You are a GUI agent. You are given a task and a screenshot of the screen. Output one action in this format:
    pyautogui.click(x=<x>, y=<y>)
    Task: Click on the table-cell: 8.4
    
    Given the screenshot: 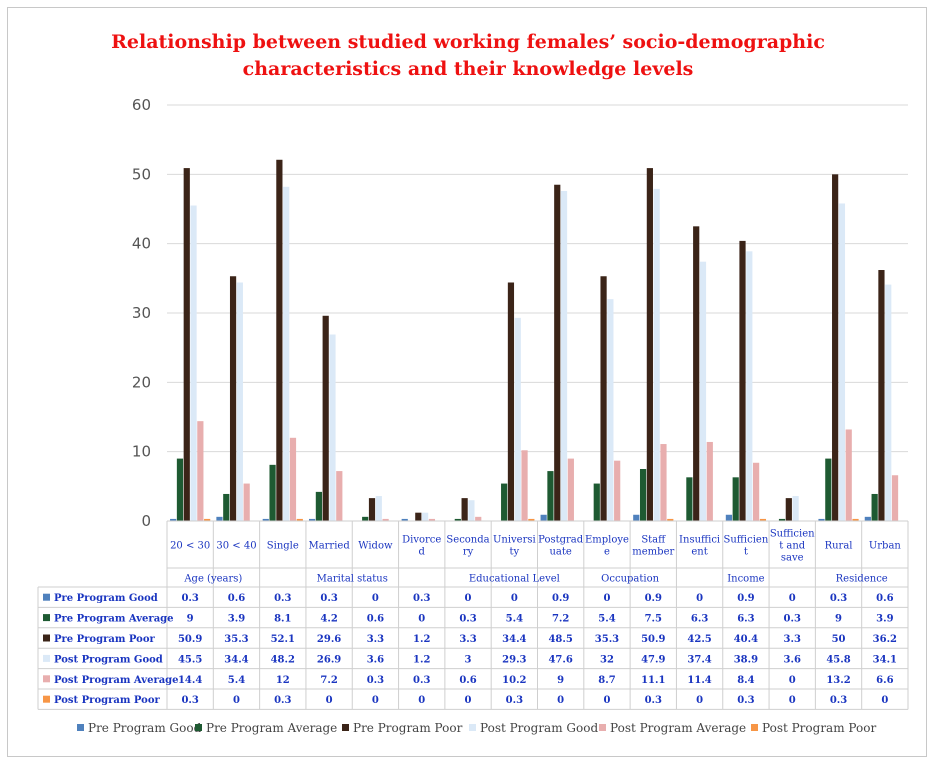 What is the action you would take?
    pyautogui.click(x=745, y=680)
    